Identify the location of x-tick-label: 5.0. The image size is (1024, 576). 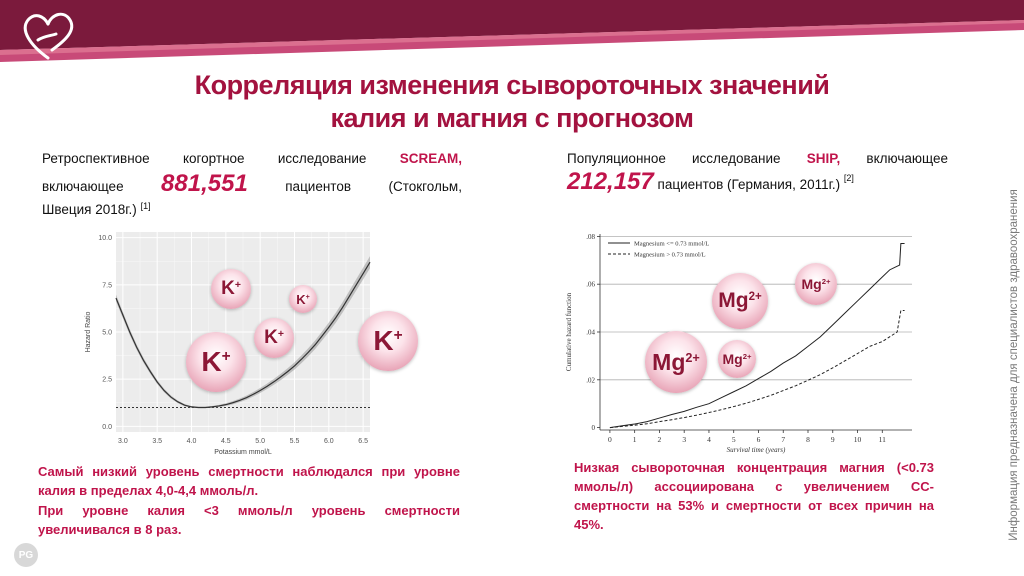
(260, 441).